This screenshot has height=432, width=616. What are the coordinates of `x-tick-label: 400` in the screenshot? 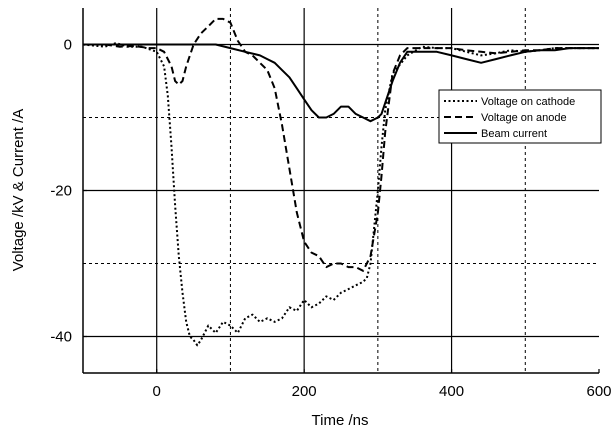 It's located at (451, 391).